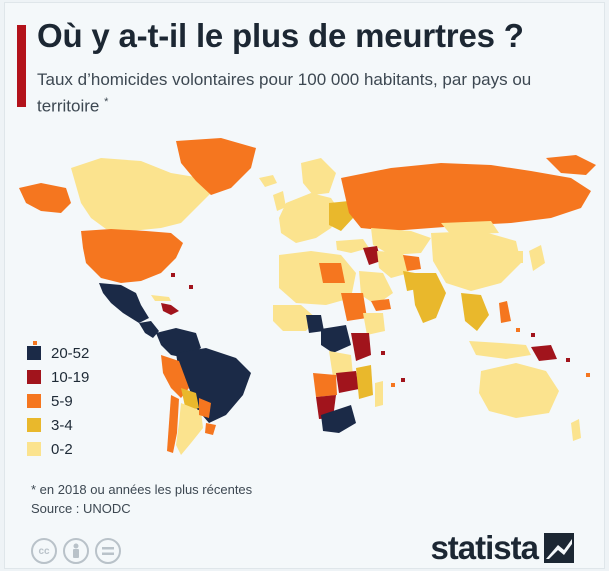  I want to click on region-mongolia, so click(470, 228).